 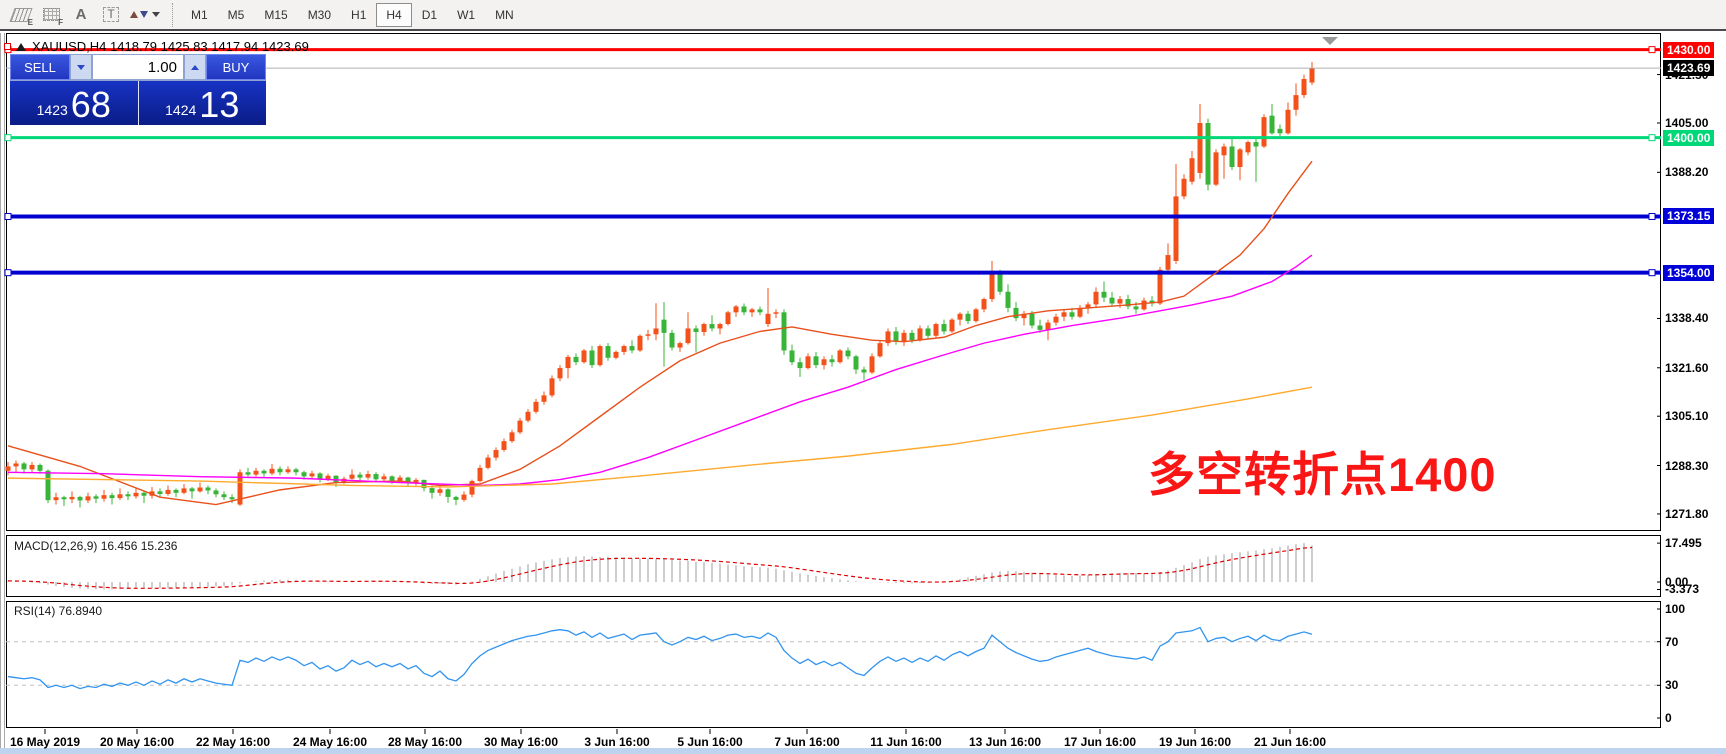 I want to click on sell-price-small: 1423, so click(x=52, y=110).